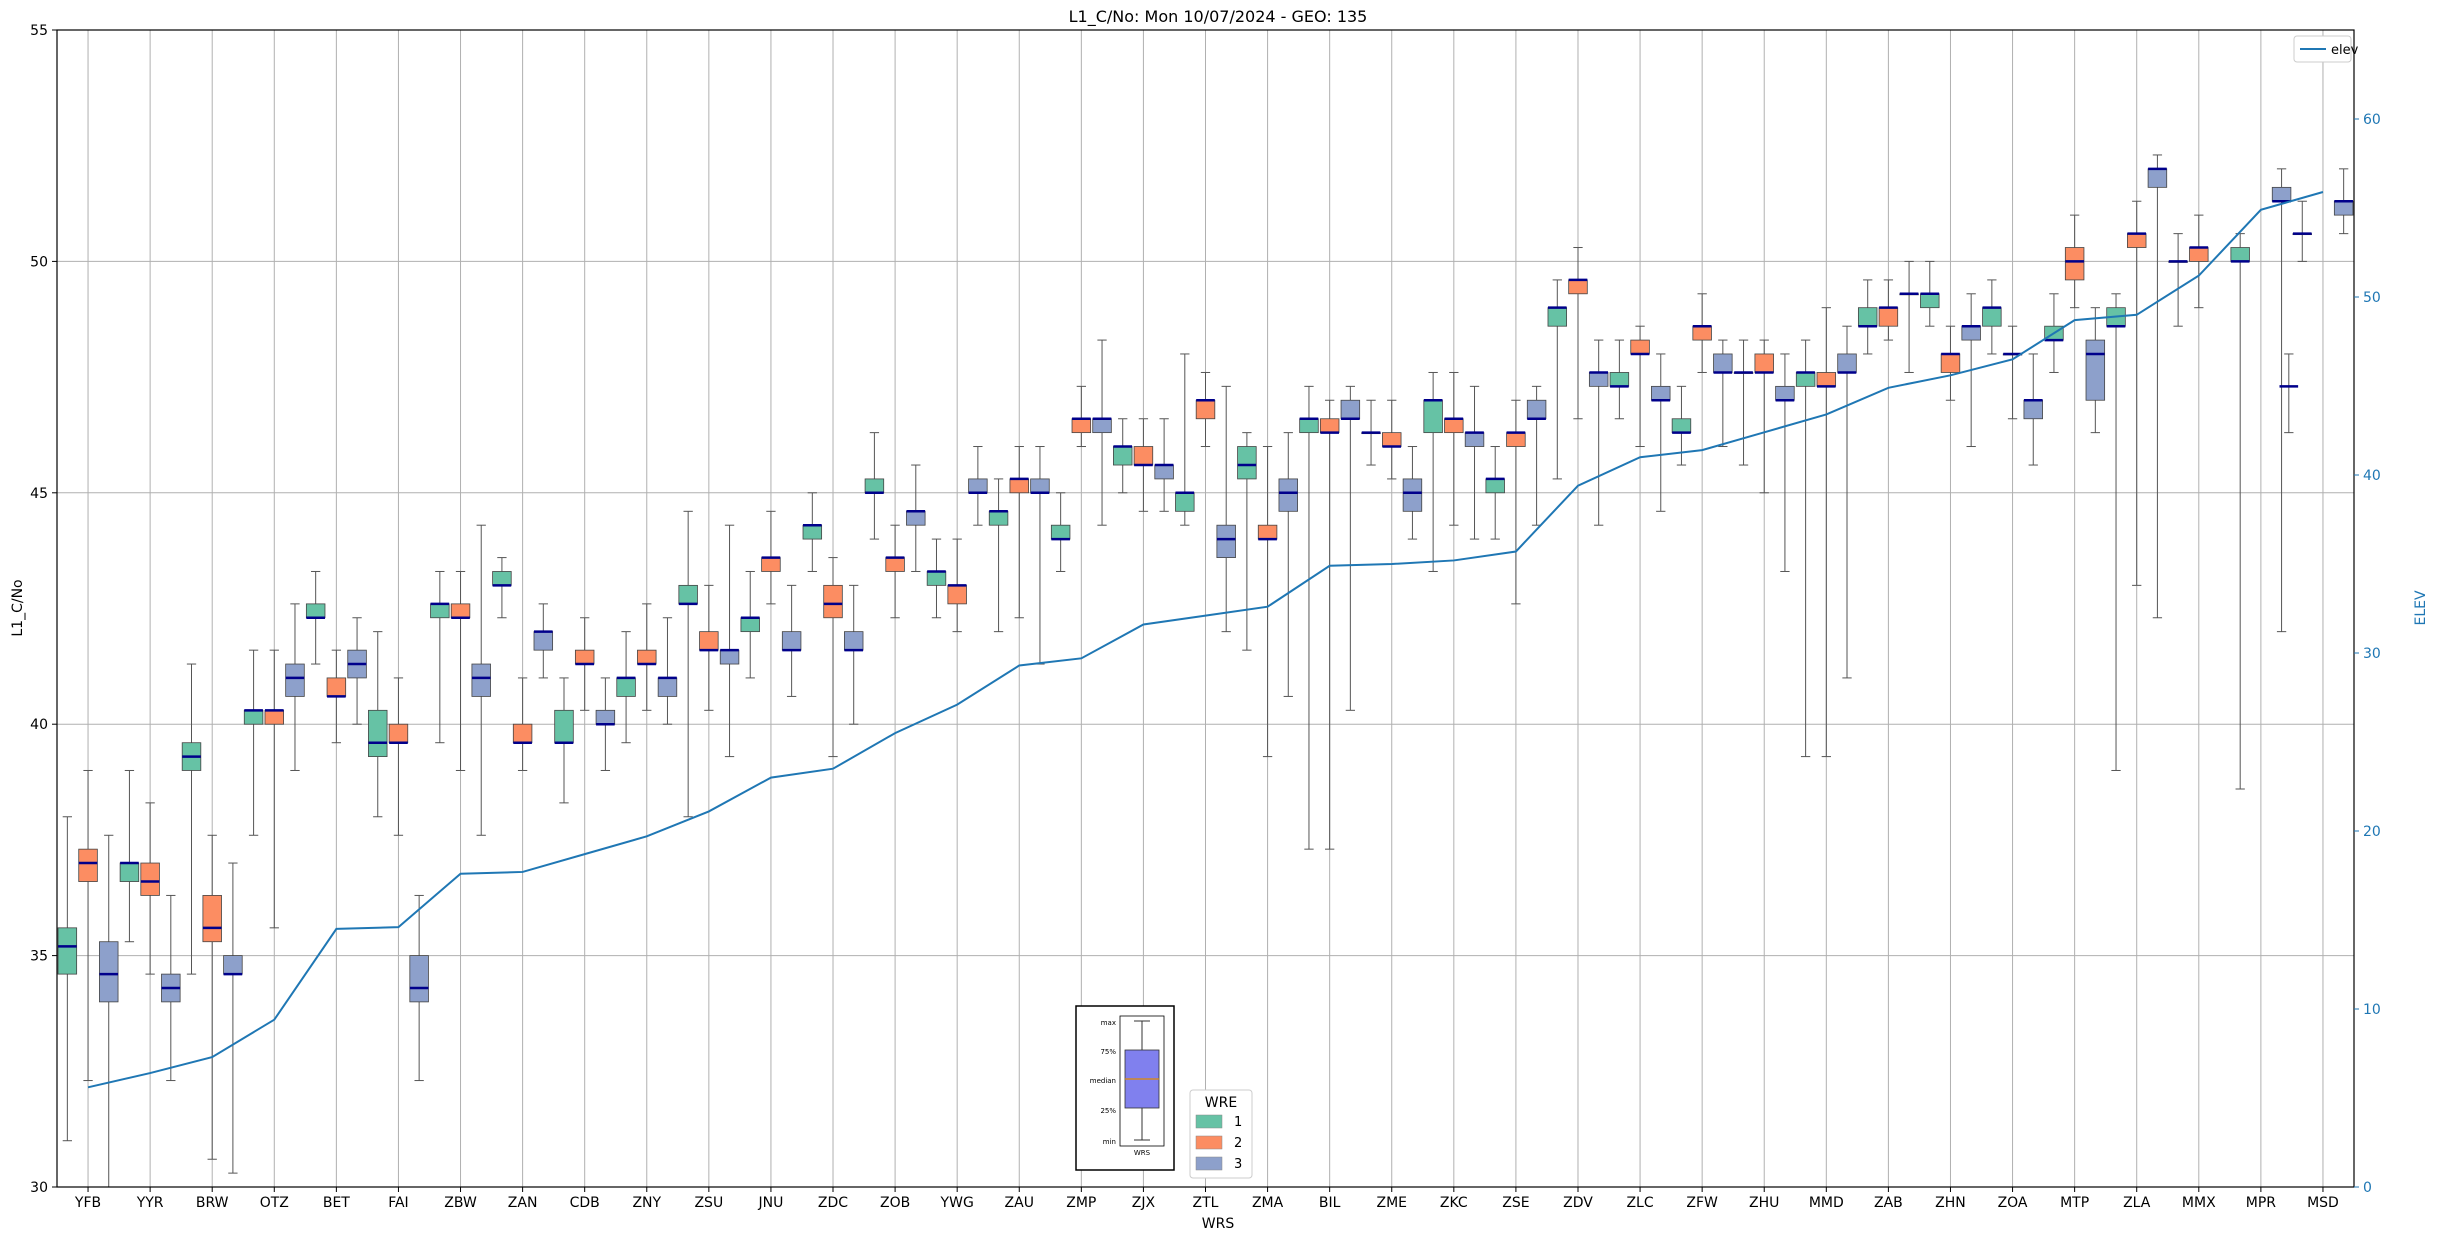  I want to click on box-ZSU-wre3, so click(729, 641).